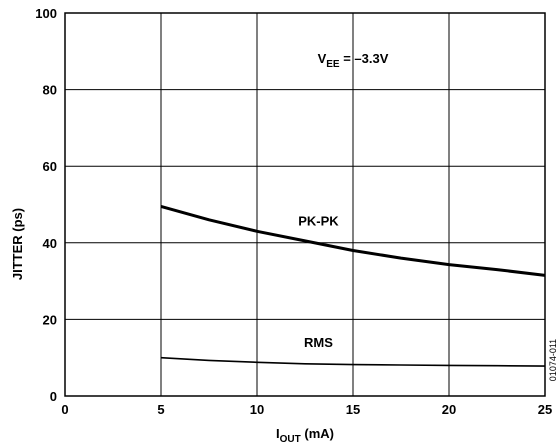 This screenshot has width=560, height=444. Describe the element at coordinates (353, 240) in the screenshot. I see `series-line-pk-pk` at that location.